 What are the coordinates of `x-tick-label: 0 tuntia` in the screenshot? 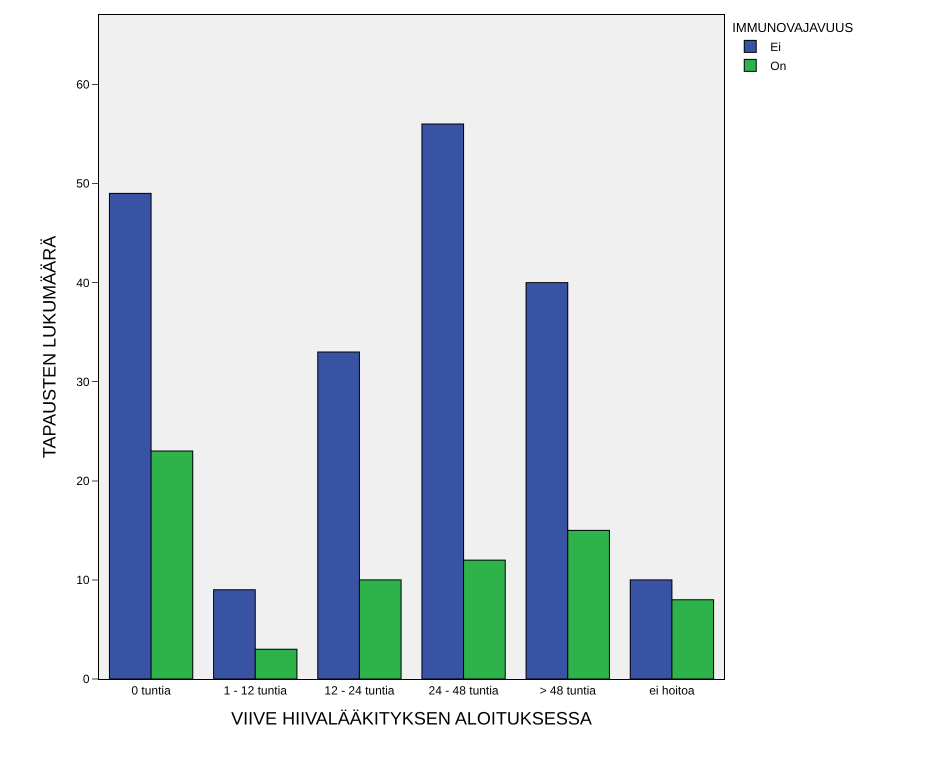 It's located at (151, 690).